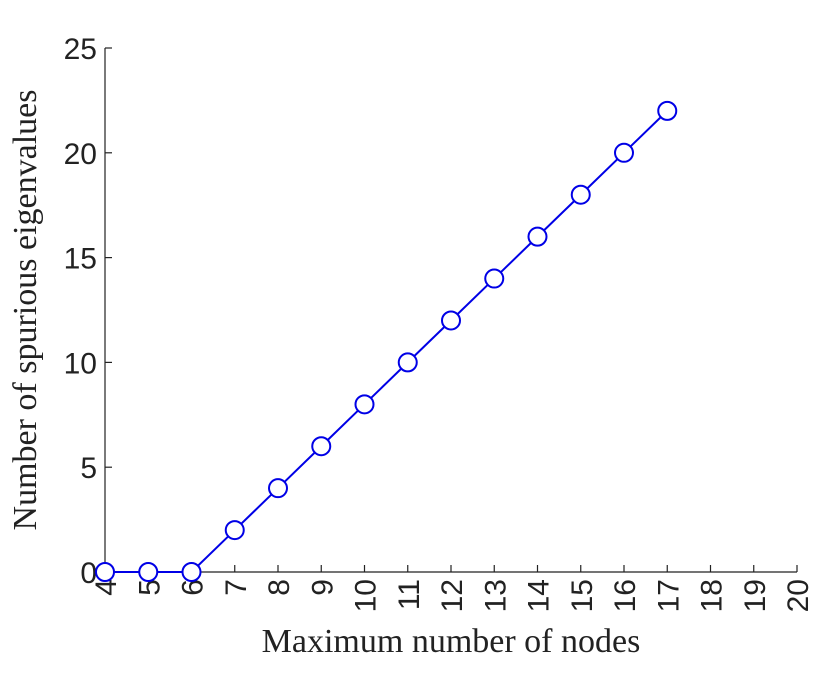 Image resolution: width=829 pixels, height=674 pixels. What do you see at coordinates (80, 49) in the screenshot?
I see `y-tick-label: 25` at bounding box center [80, 49].